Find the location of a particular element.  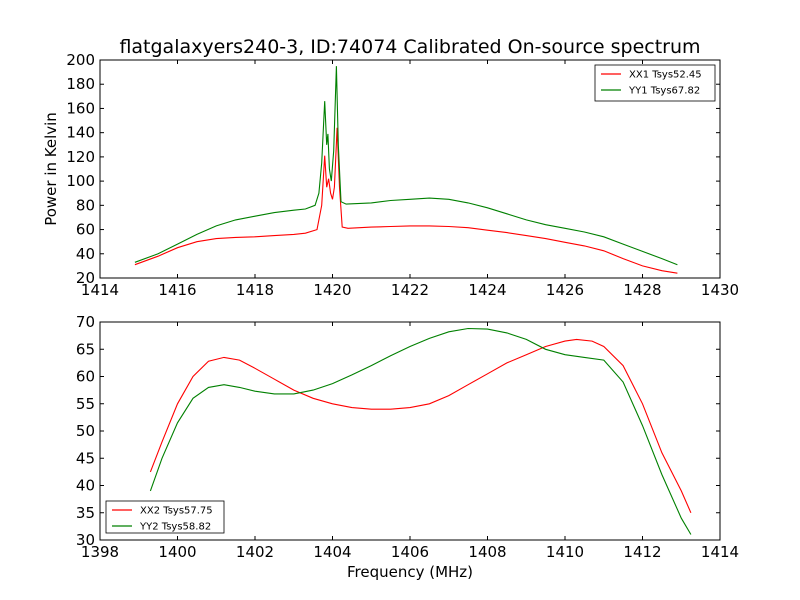

bottom-x-tick-label: 1402 is located at coordinates (255, 552).